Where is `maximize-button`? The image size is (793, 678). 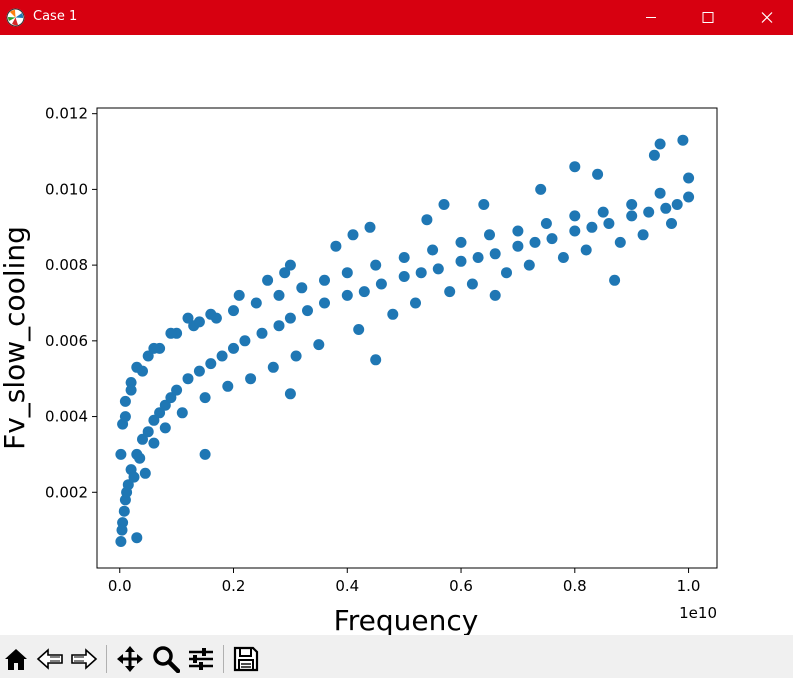
maximize-button is located at coordinates (708, 17).